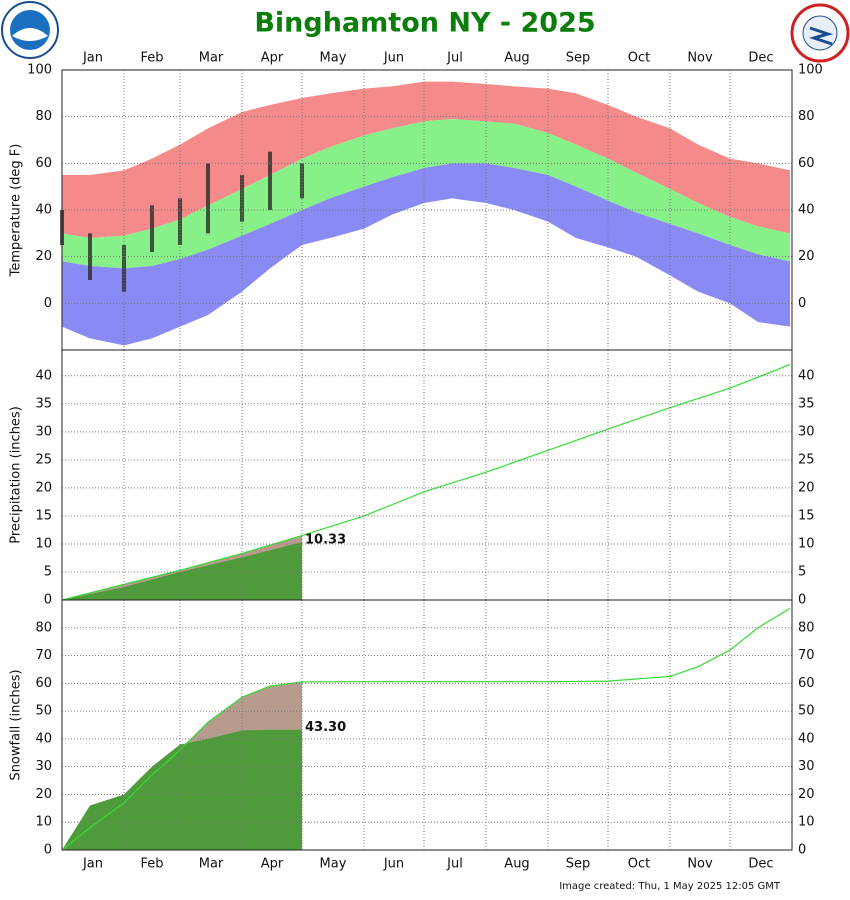 This screenshot has height=900, width=850. What do you see at coordinates (43, 515) in the screenshot?
I see `y-tick-label: 15` at bounding box center [43, 515].